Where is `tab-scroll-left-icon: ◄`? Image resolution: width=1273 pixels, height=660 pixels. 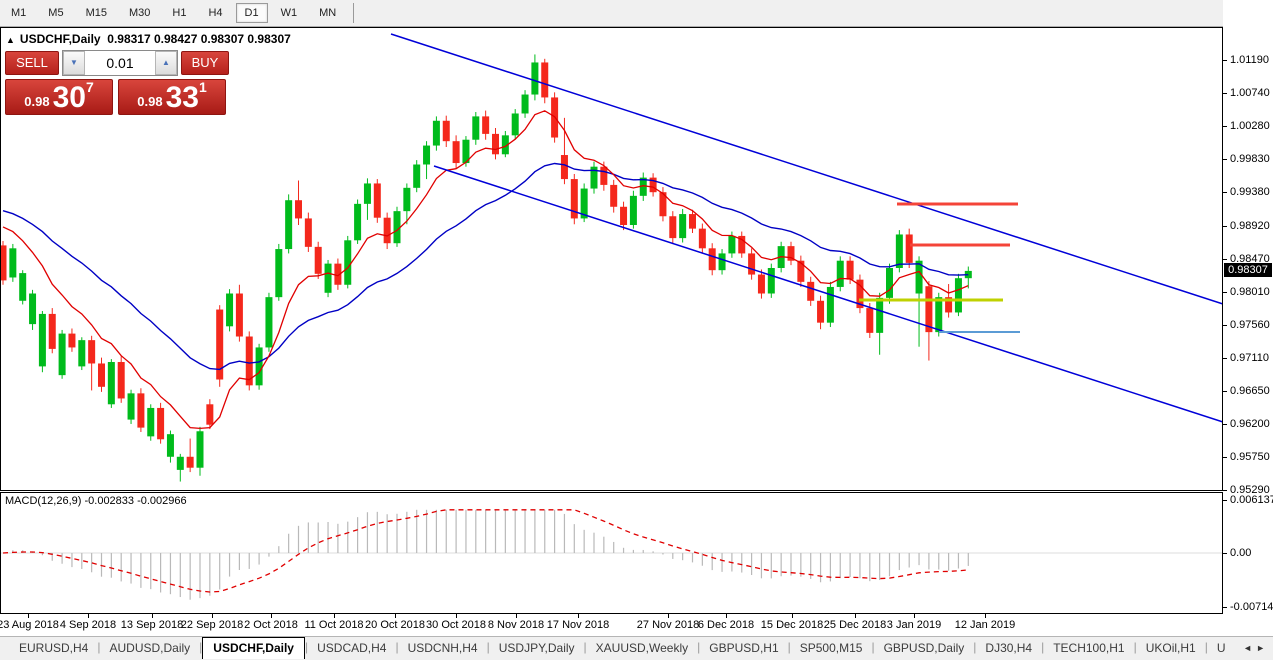
tab-scroll-left-icon: ◄ is located at coordinates (1250, 648).